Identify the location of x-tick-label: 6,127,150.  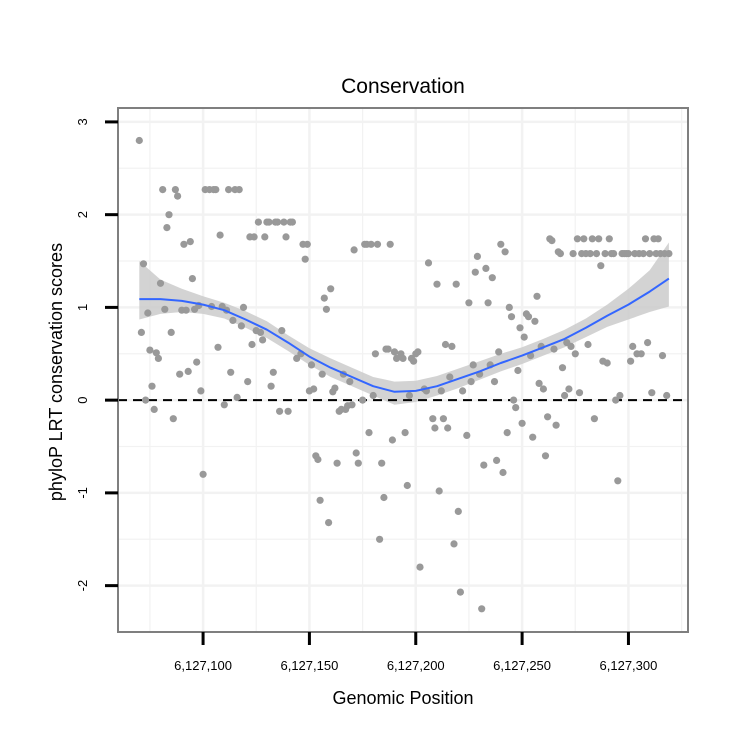
(309, 665).